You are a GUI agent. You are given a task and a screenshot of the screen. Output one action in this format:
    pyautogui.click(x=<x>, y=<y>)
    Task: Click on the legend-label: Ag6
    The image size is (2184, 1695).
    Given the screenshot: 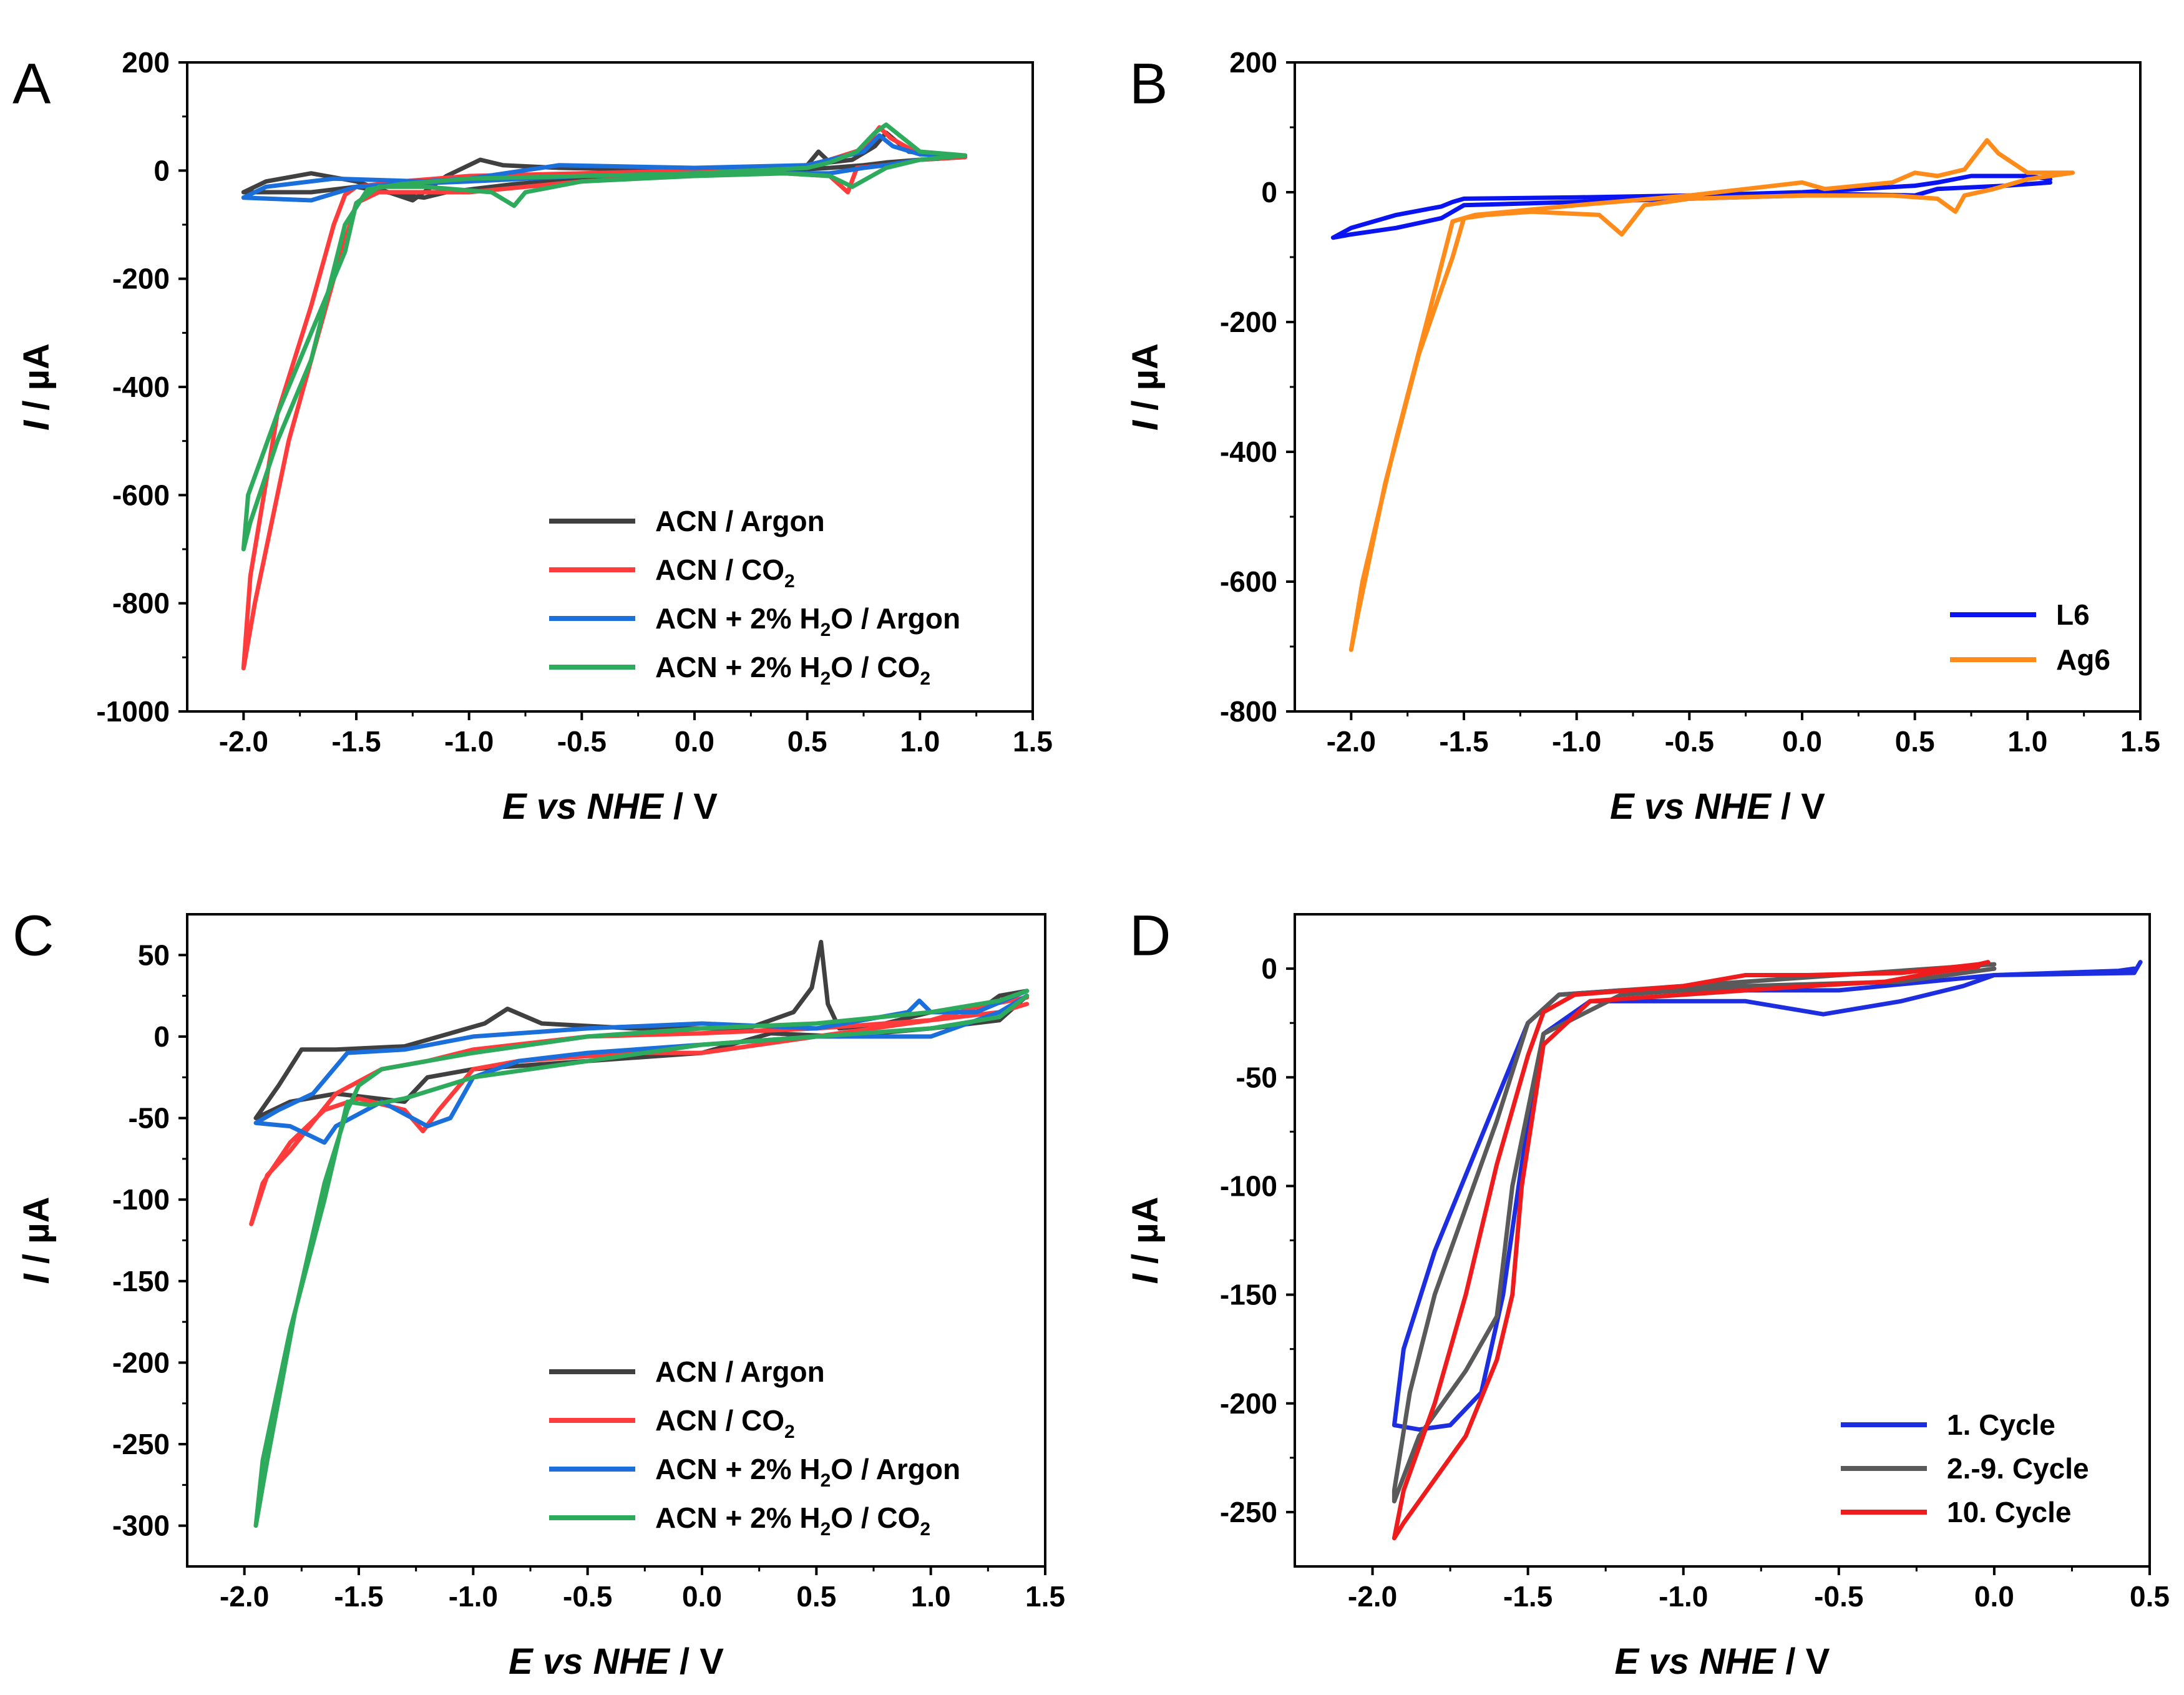 What is the action you would take?
    pyautogui.click(x=2083, y=659)
    